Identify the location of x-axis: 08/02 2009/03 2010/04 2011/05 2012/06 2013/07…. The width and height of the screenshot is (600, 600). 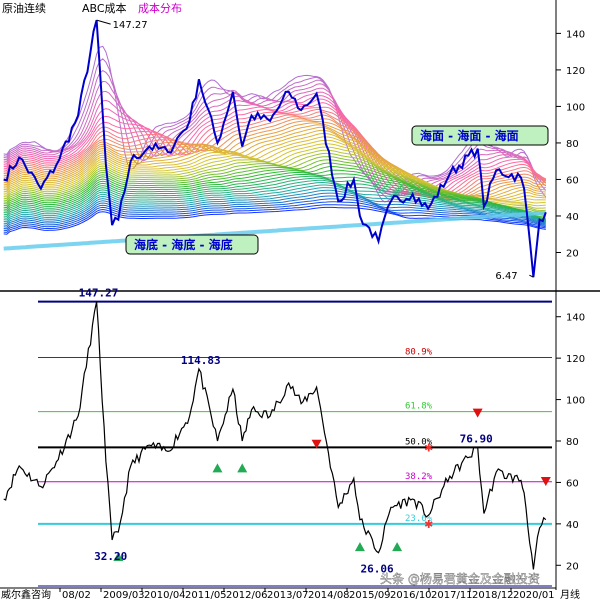
(278, 593).